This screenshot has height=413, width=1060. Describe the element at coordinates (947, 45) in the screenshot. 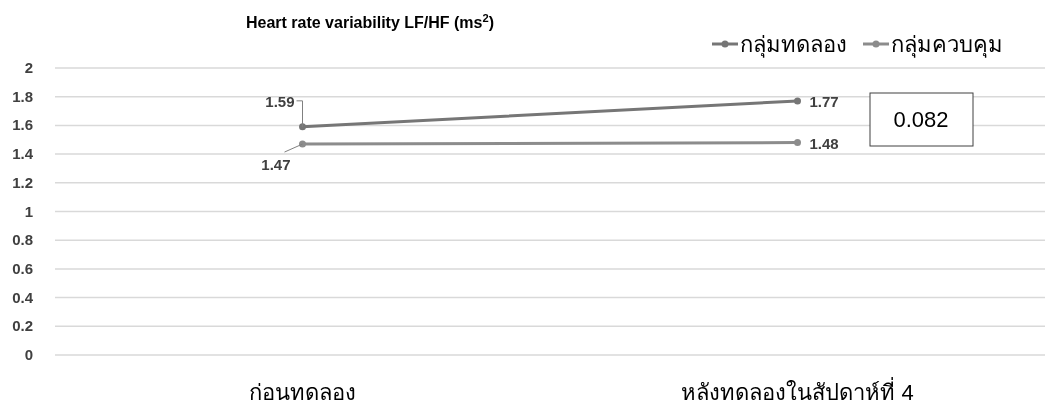

I see `legend-label: กลุ่มควบคุม` at that location.